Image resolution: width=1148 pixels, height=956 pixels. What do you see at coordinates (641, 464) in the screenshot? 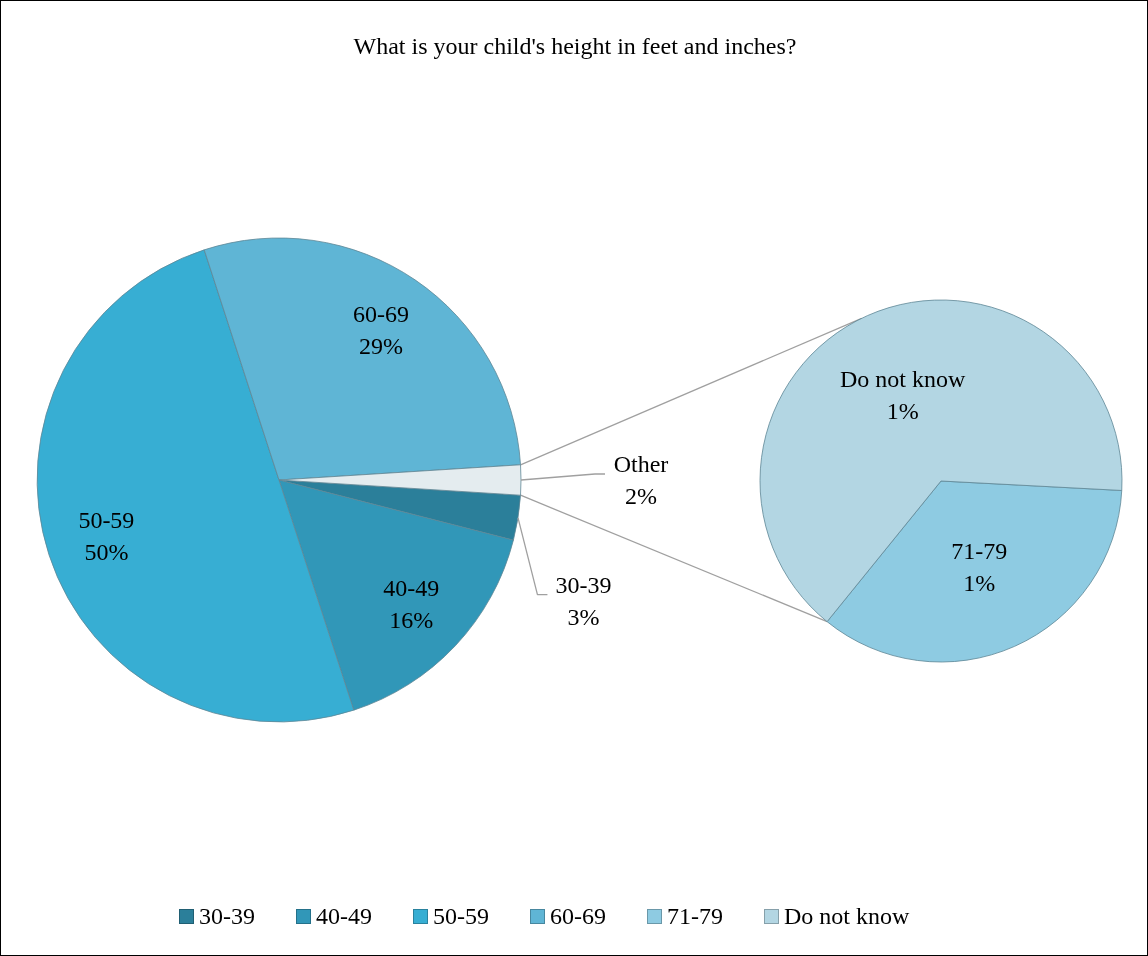
I see `slice-label: Other` at bounding box center [641, 464].